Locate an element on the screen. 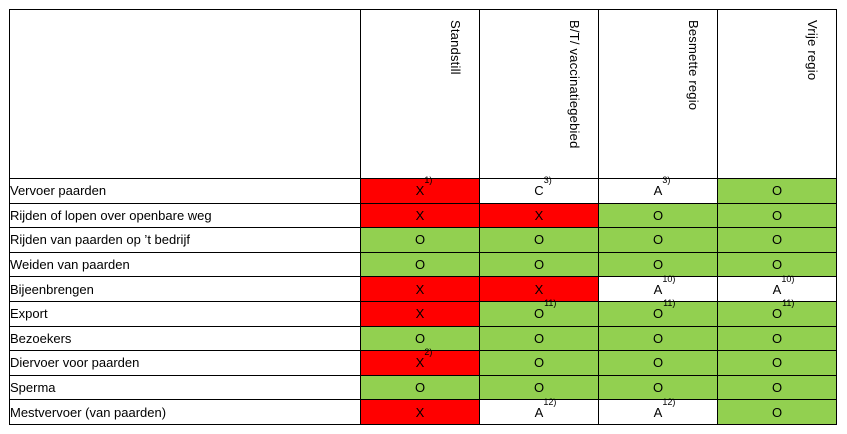 This screenshot has height=434, width=847. status-cell: X 2) is located at coordinates (420, 362).